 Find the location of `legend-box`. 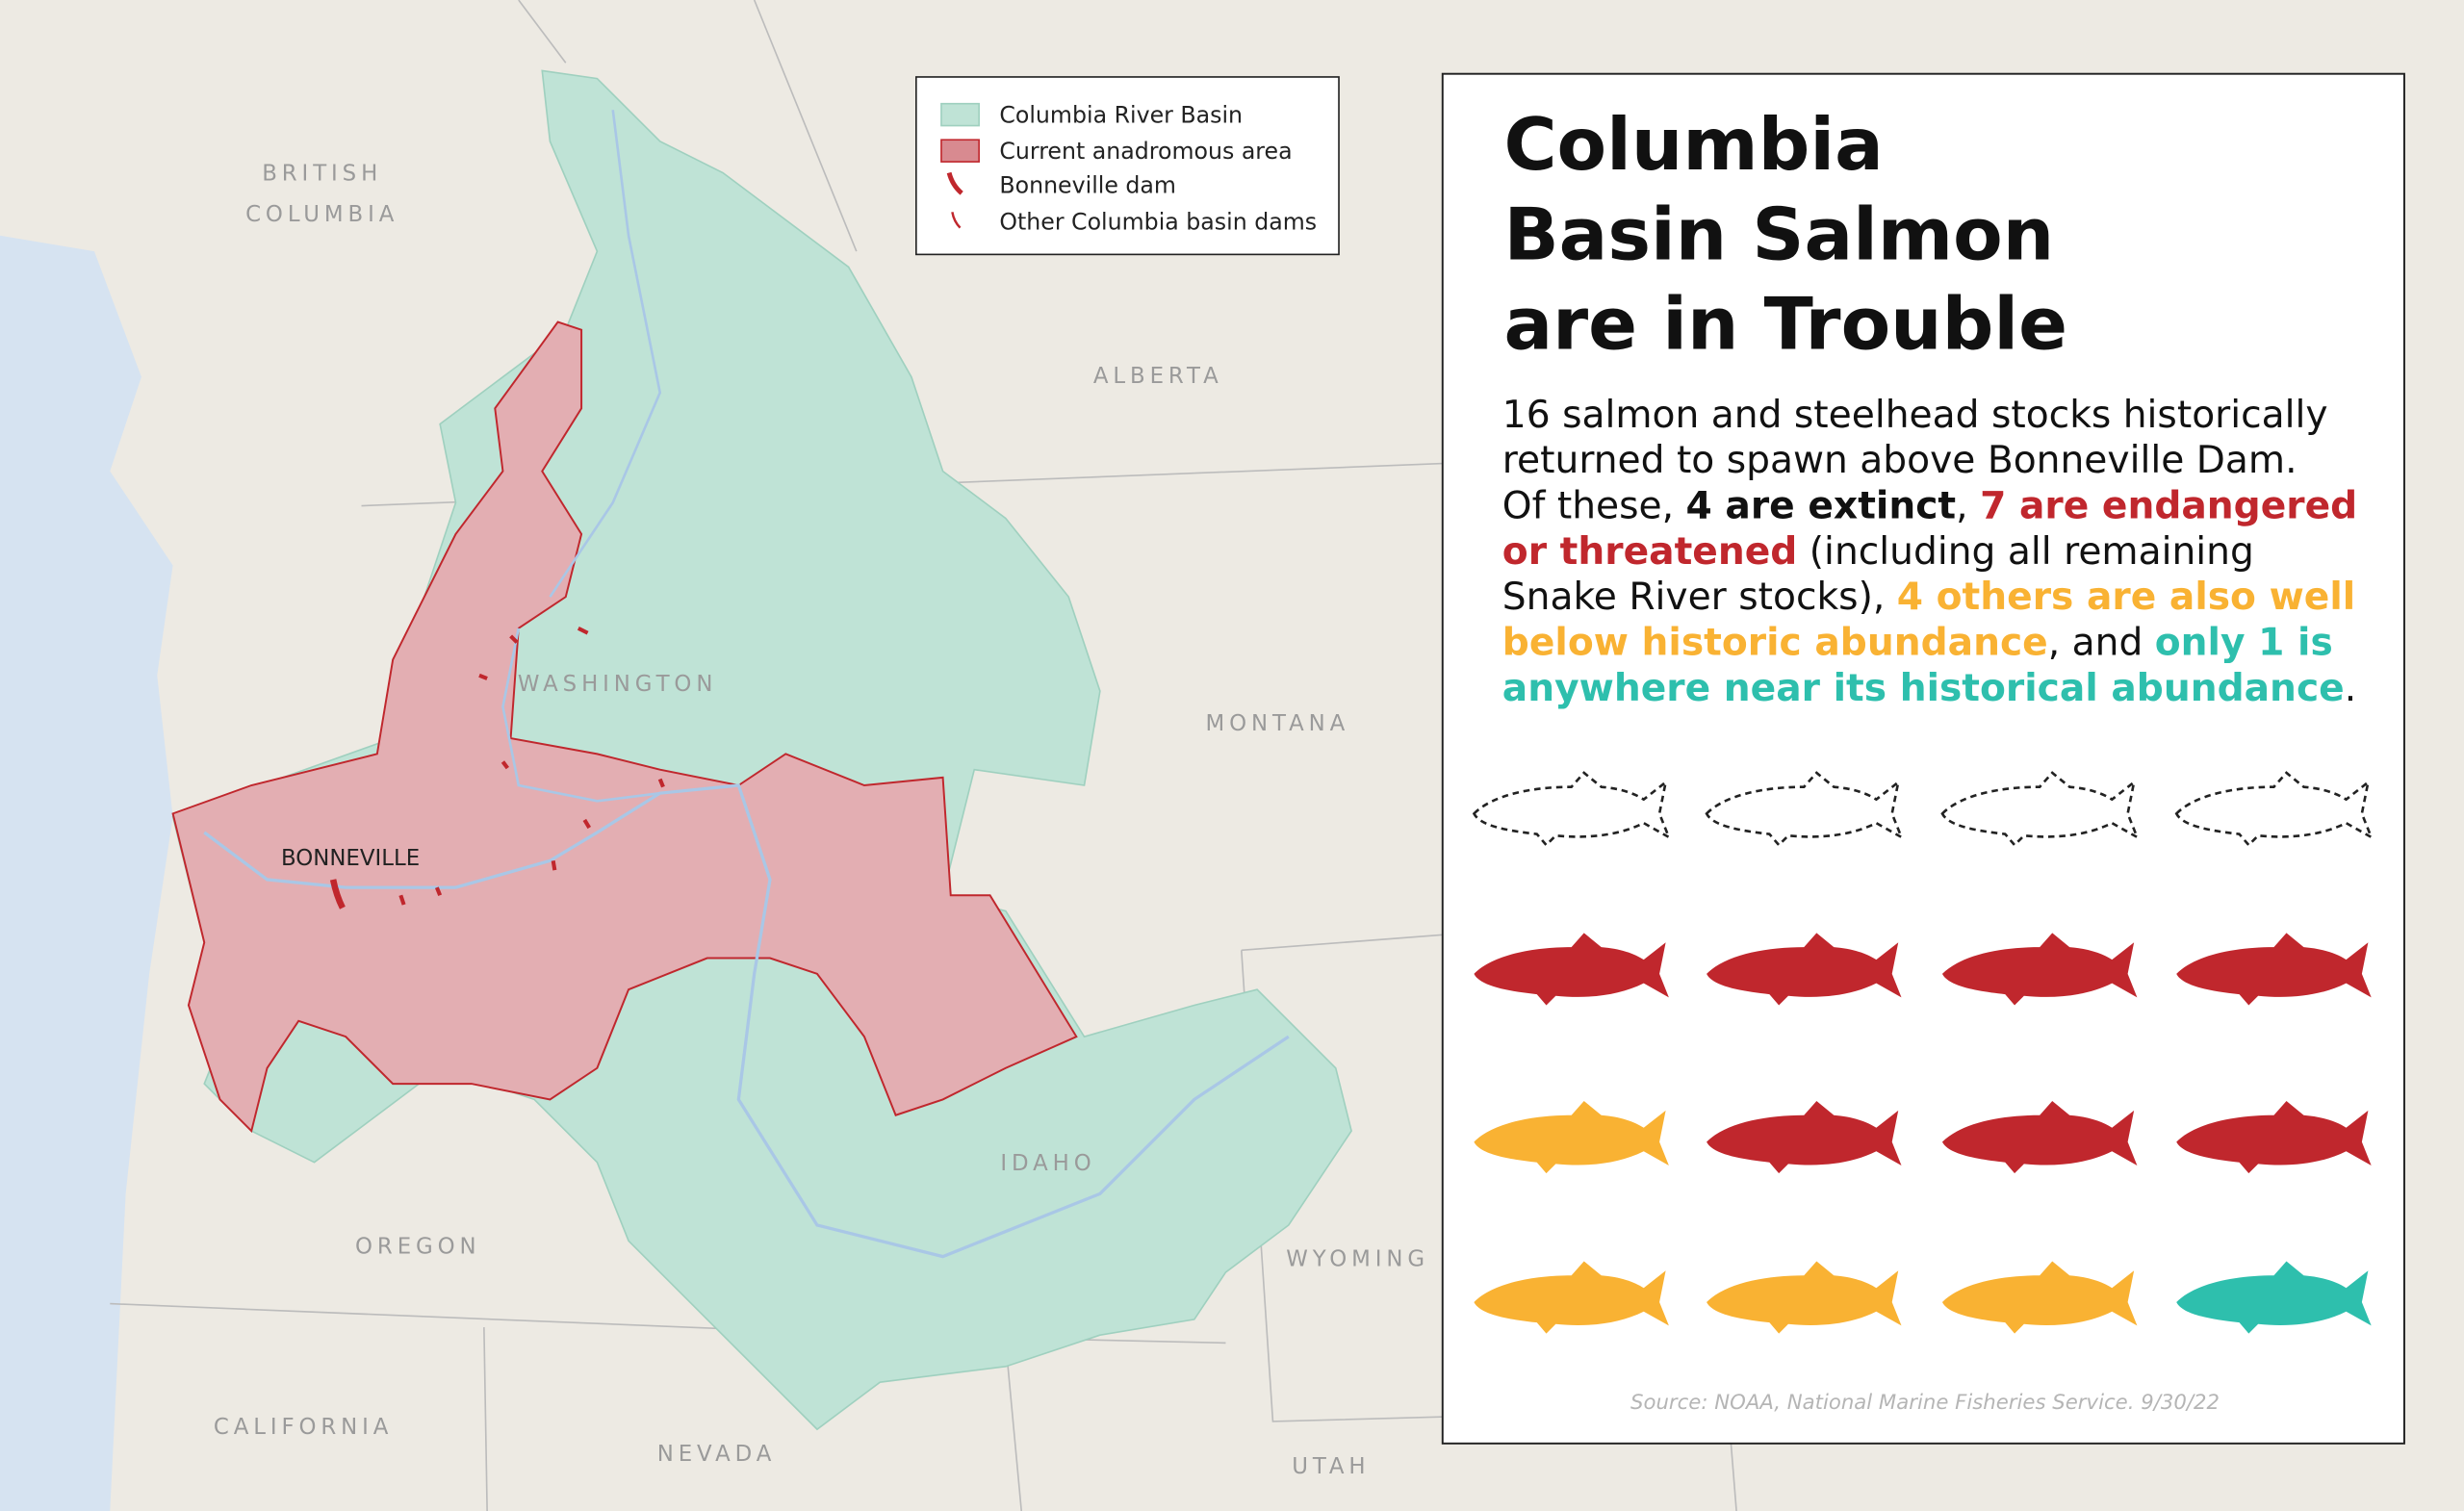

legend-box is located at coordinates (1127, 166).